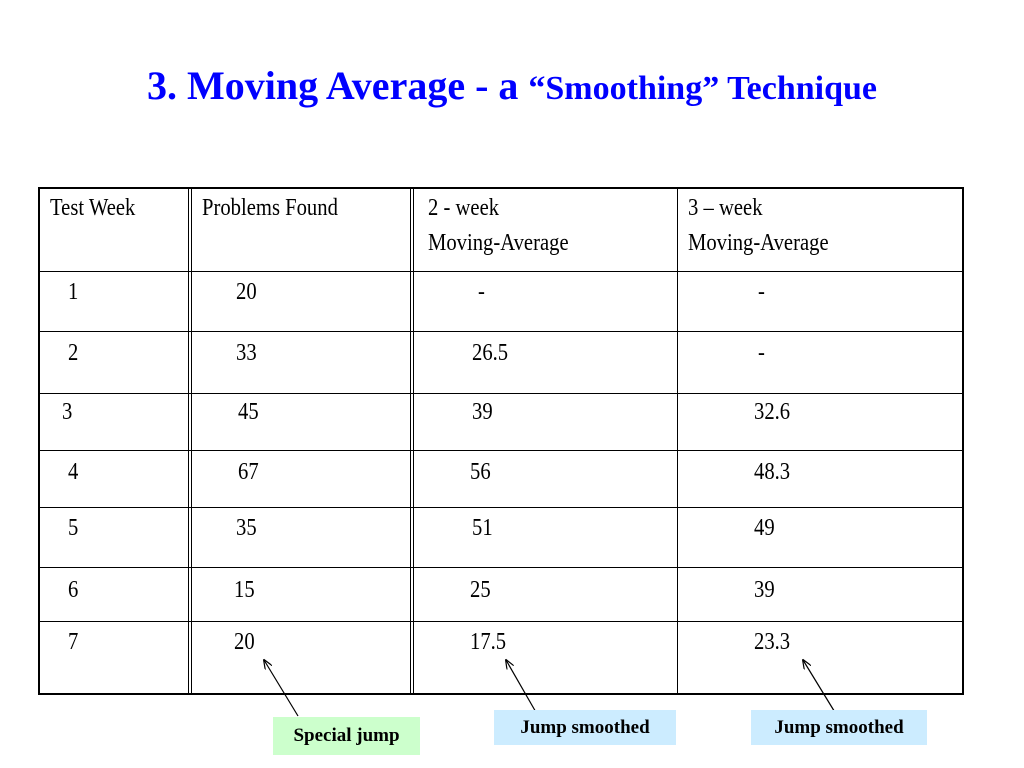  What do you see at coordinates (772, 472) in the screenshot?
I see `cell-3-week-avg: 48.3` at bounding box center [772, 472].